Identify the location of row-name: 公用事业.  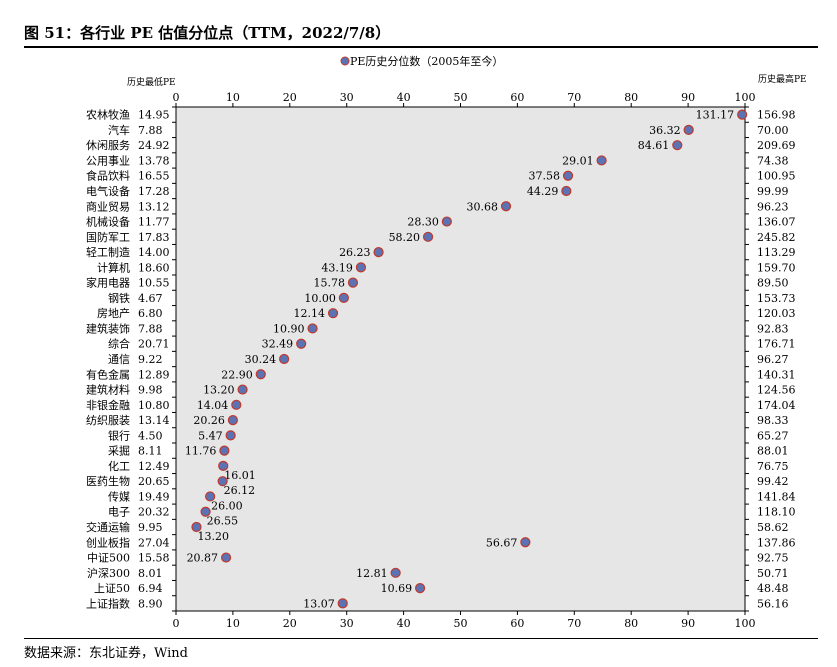
(108, 160).